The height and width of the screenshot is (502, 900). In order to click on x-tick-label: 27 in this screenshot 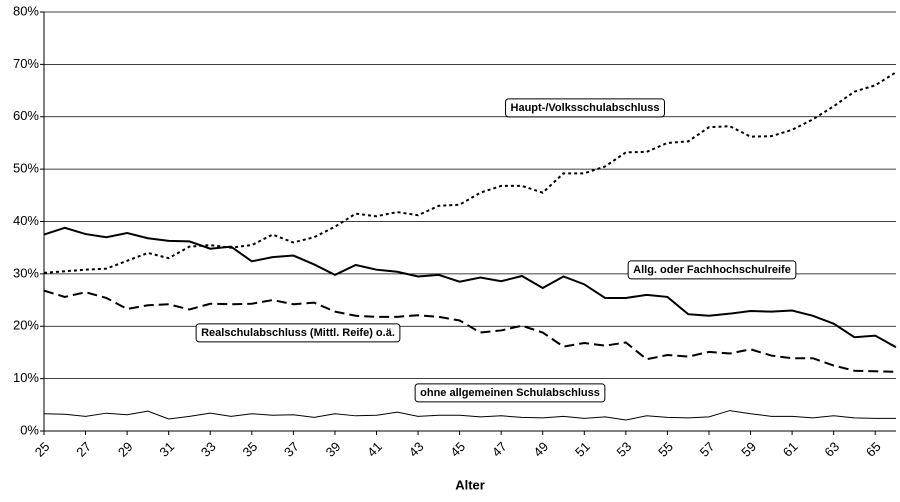, I will do `click(83, 449)`.